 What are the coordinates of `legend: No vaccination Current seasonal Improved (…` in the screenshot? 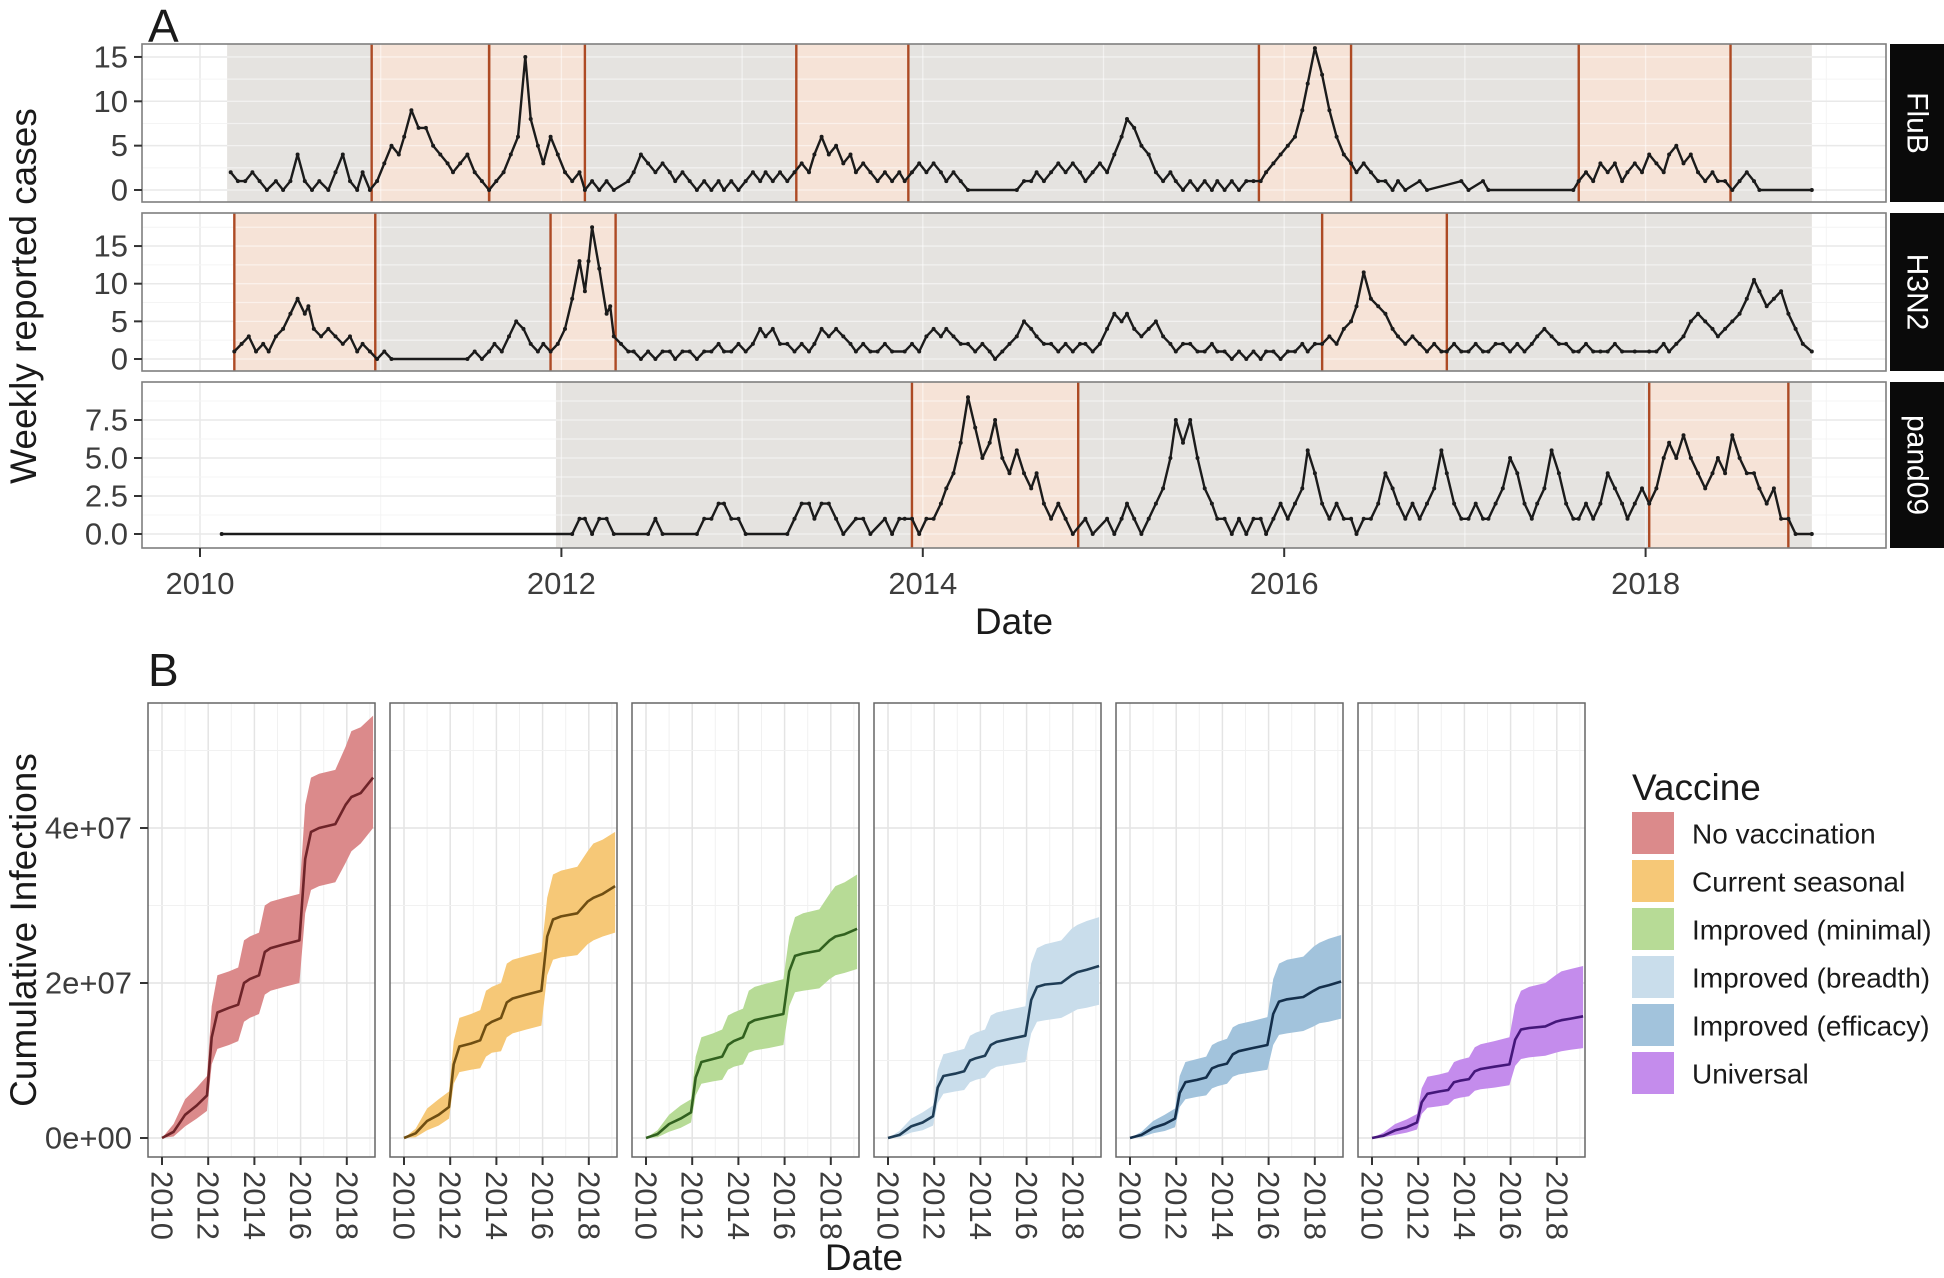 It's located at (1782, 953).